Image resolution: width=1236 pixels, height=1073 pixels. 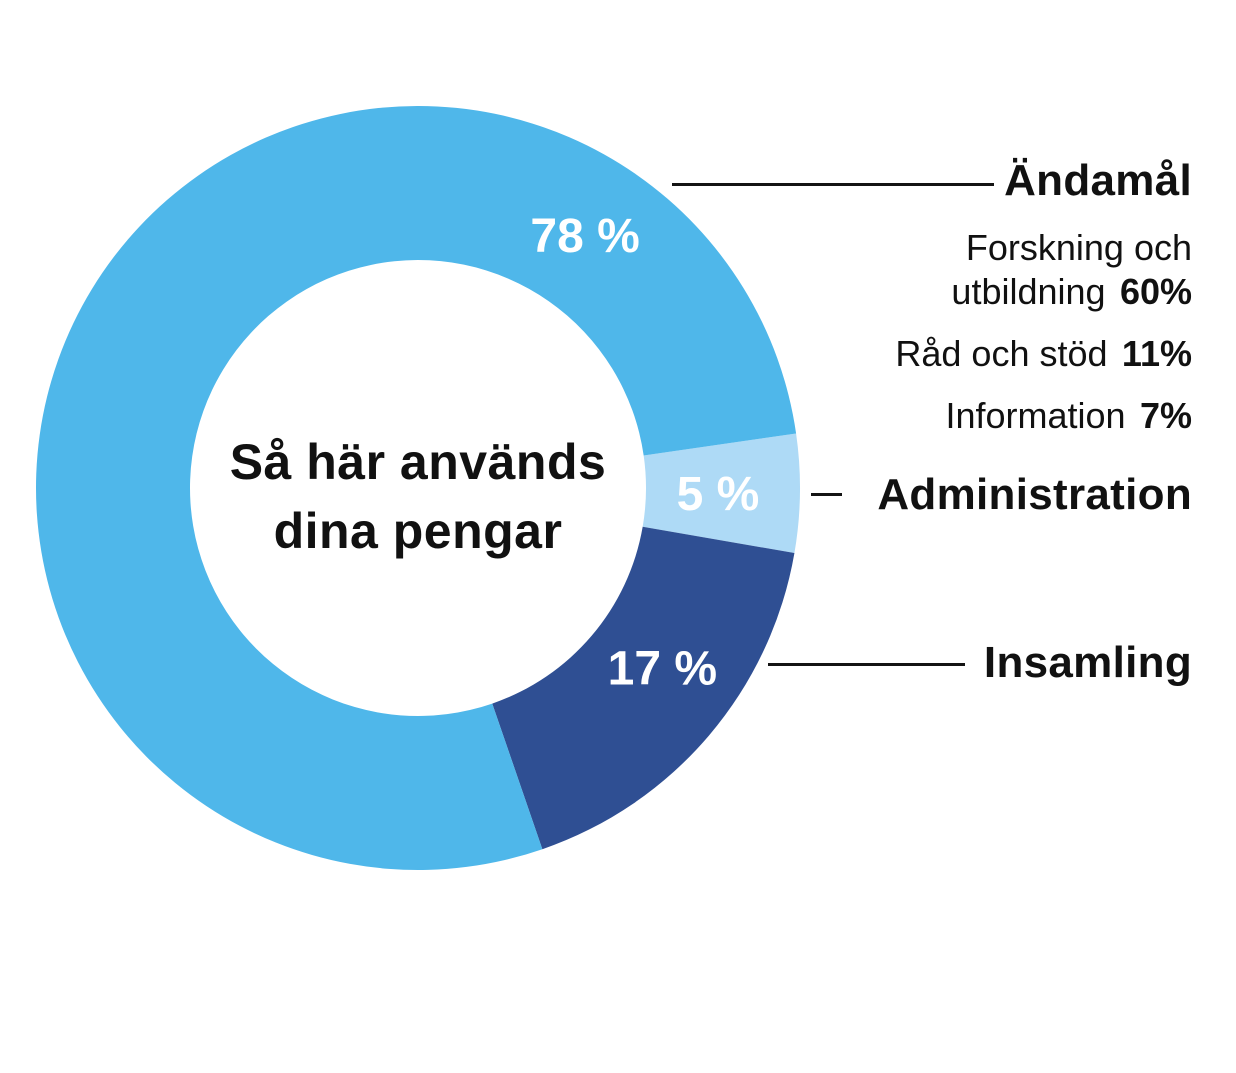 What do you see at coordinates (418, 531) in the screenshot?
I see `chart-center-title-line2: dina pengar` at bounding box center [418, 531].